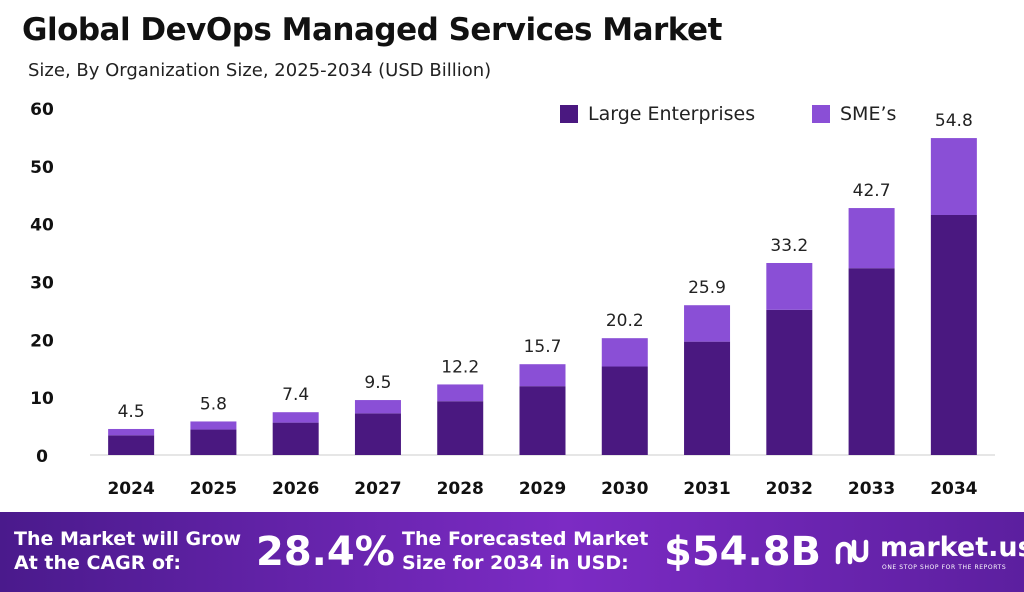  I want to click on x-tick-label: 2028, so click(460, 489).